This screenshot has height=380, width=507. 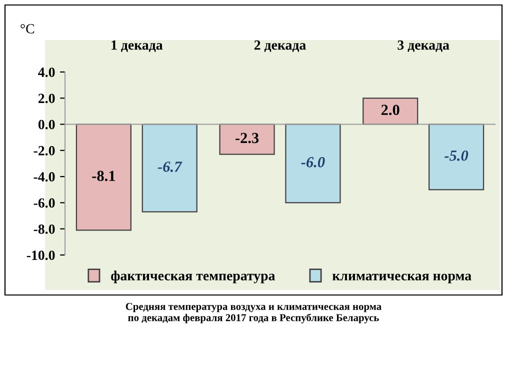 I want to click on data-label: -8.1, so click(x=104, y=176).